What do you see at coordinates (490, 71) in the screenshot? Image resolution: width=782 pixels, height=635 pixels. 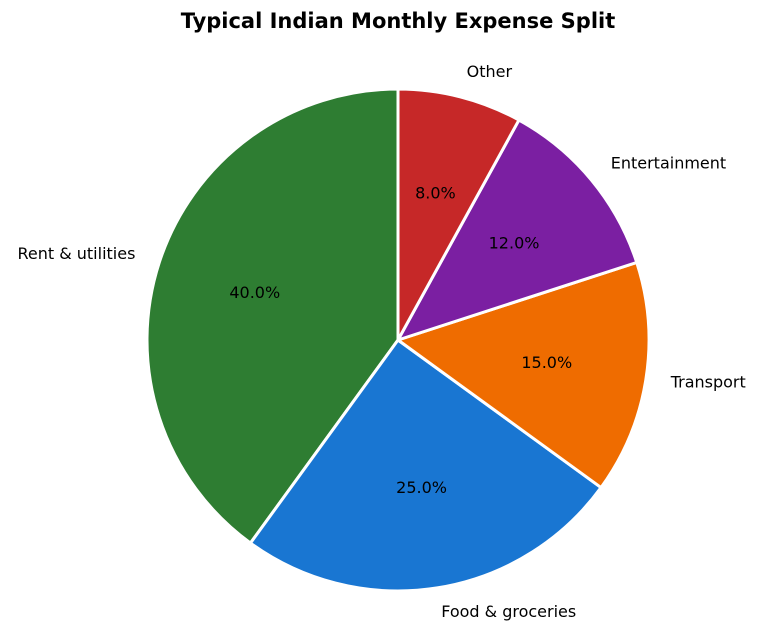 I see `slice-label: Other` at bounding box center [490, 71].